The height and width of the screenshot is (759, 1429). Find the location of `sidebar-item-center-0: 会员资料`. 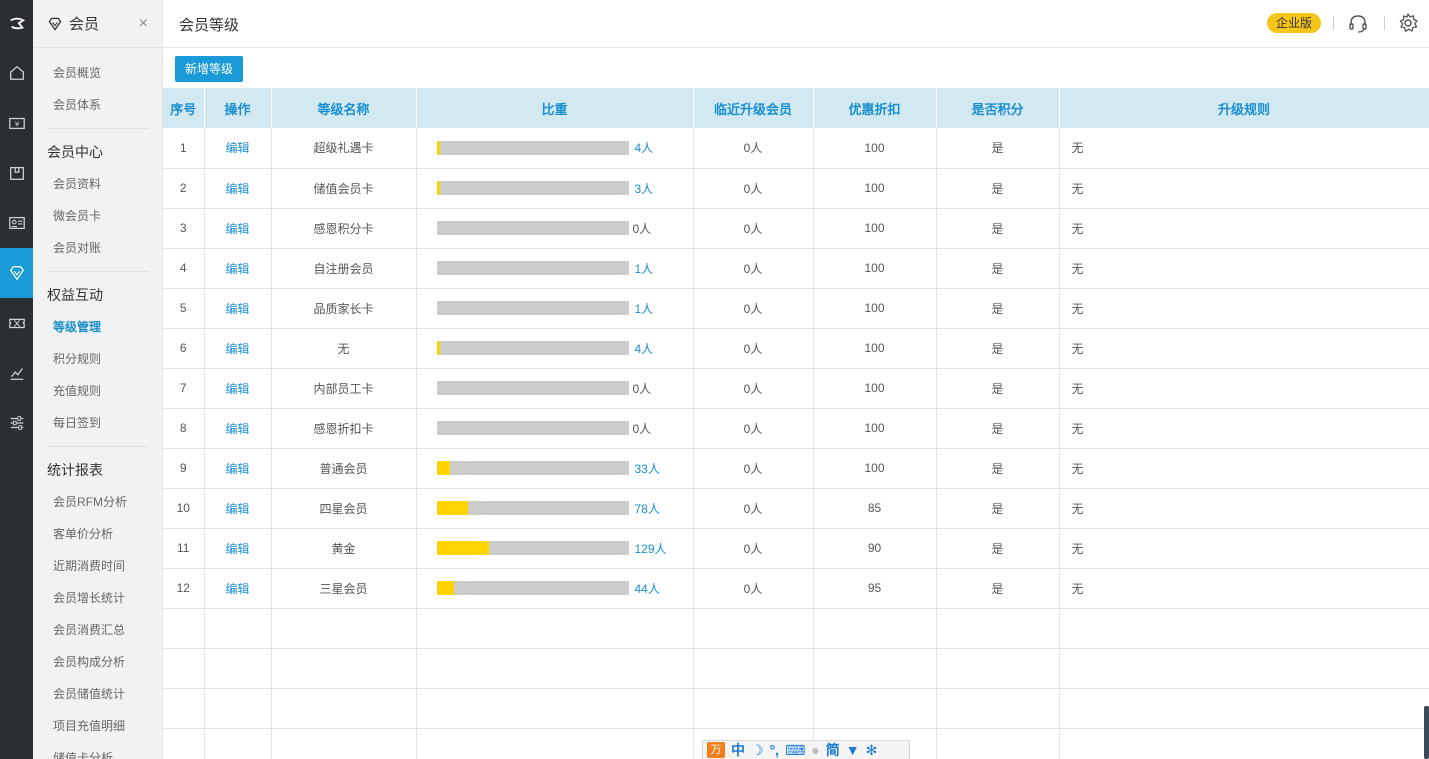

sidebar-item-center-0: 会员资料 is located at coordinates (77, 184).